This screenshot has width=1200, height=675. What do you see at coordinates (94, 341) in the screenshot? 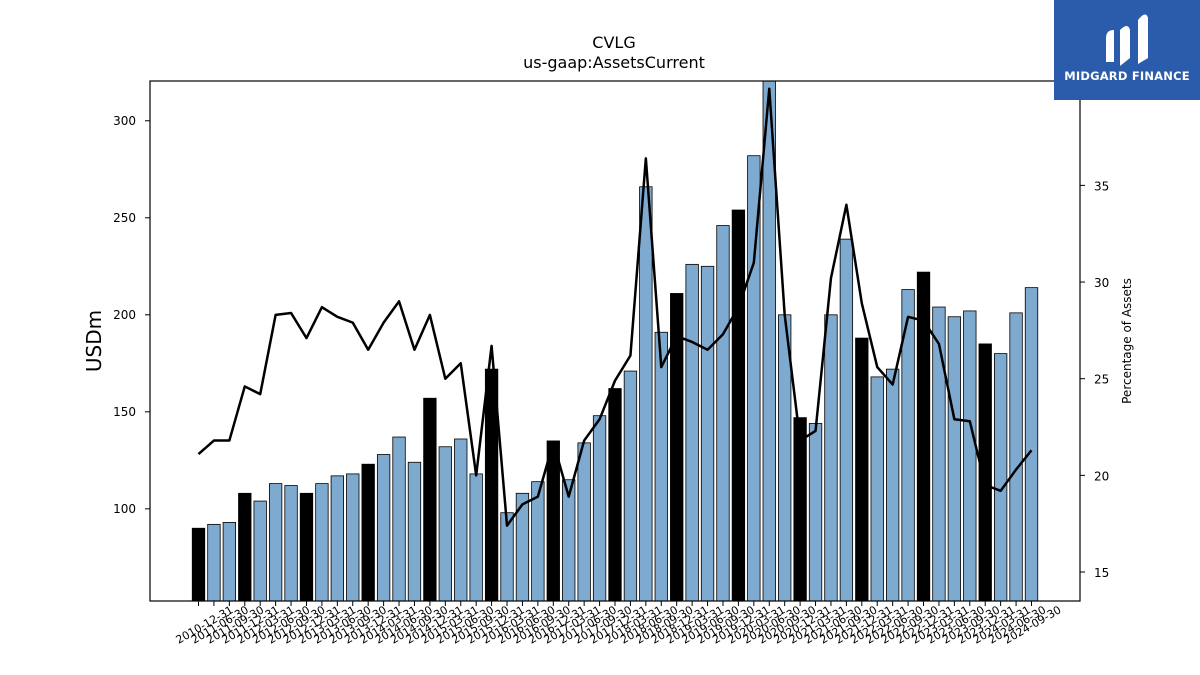
I see `y-axis-label-left: USDm` at bounding box center [94, 341].